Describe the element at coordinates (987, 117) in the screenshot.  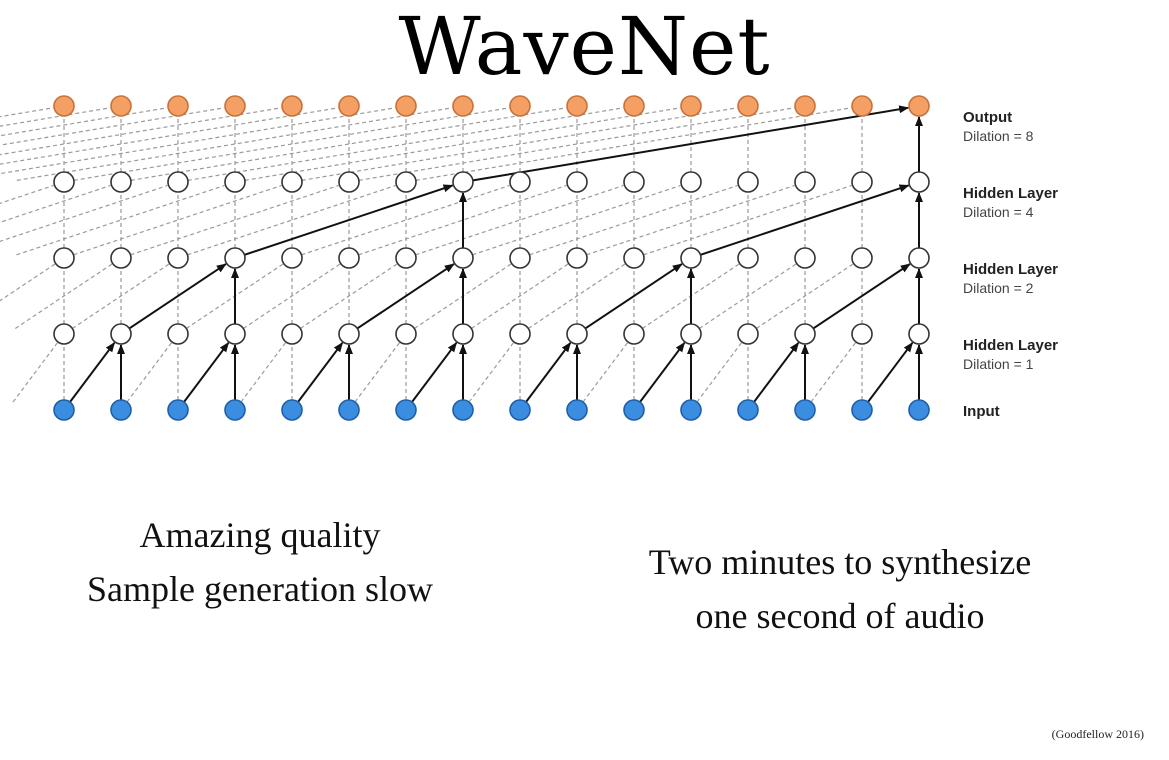
I see `layer-label-output-name: Output` at that location.